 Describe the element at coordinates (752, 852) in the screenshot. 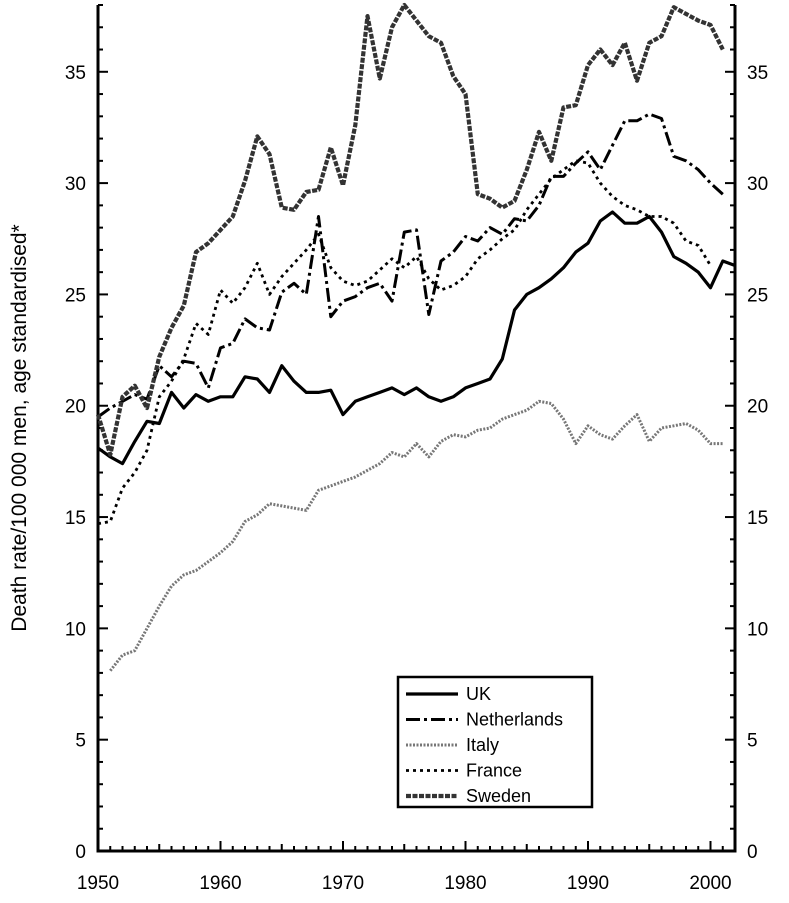

I see `y-tick-label-right: 0` at that location.